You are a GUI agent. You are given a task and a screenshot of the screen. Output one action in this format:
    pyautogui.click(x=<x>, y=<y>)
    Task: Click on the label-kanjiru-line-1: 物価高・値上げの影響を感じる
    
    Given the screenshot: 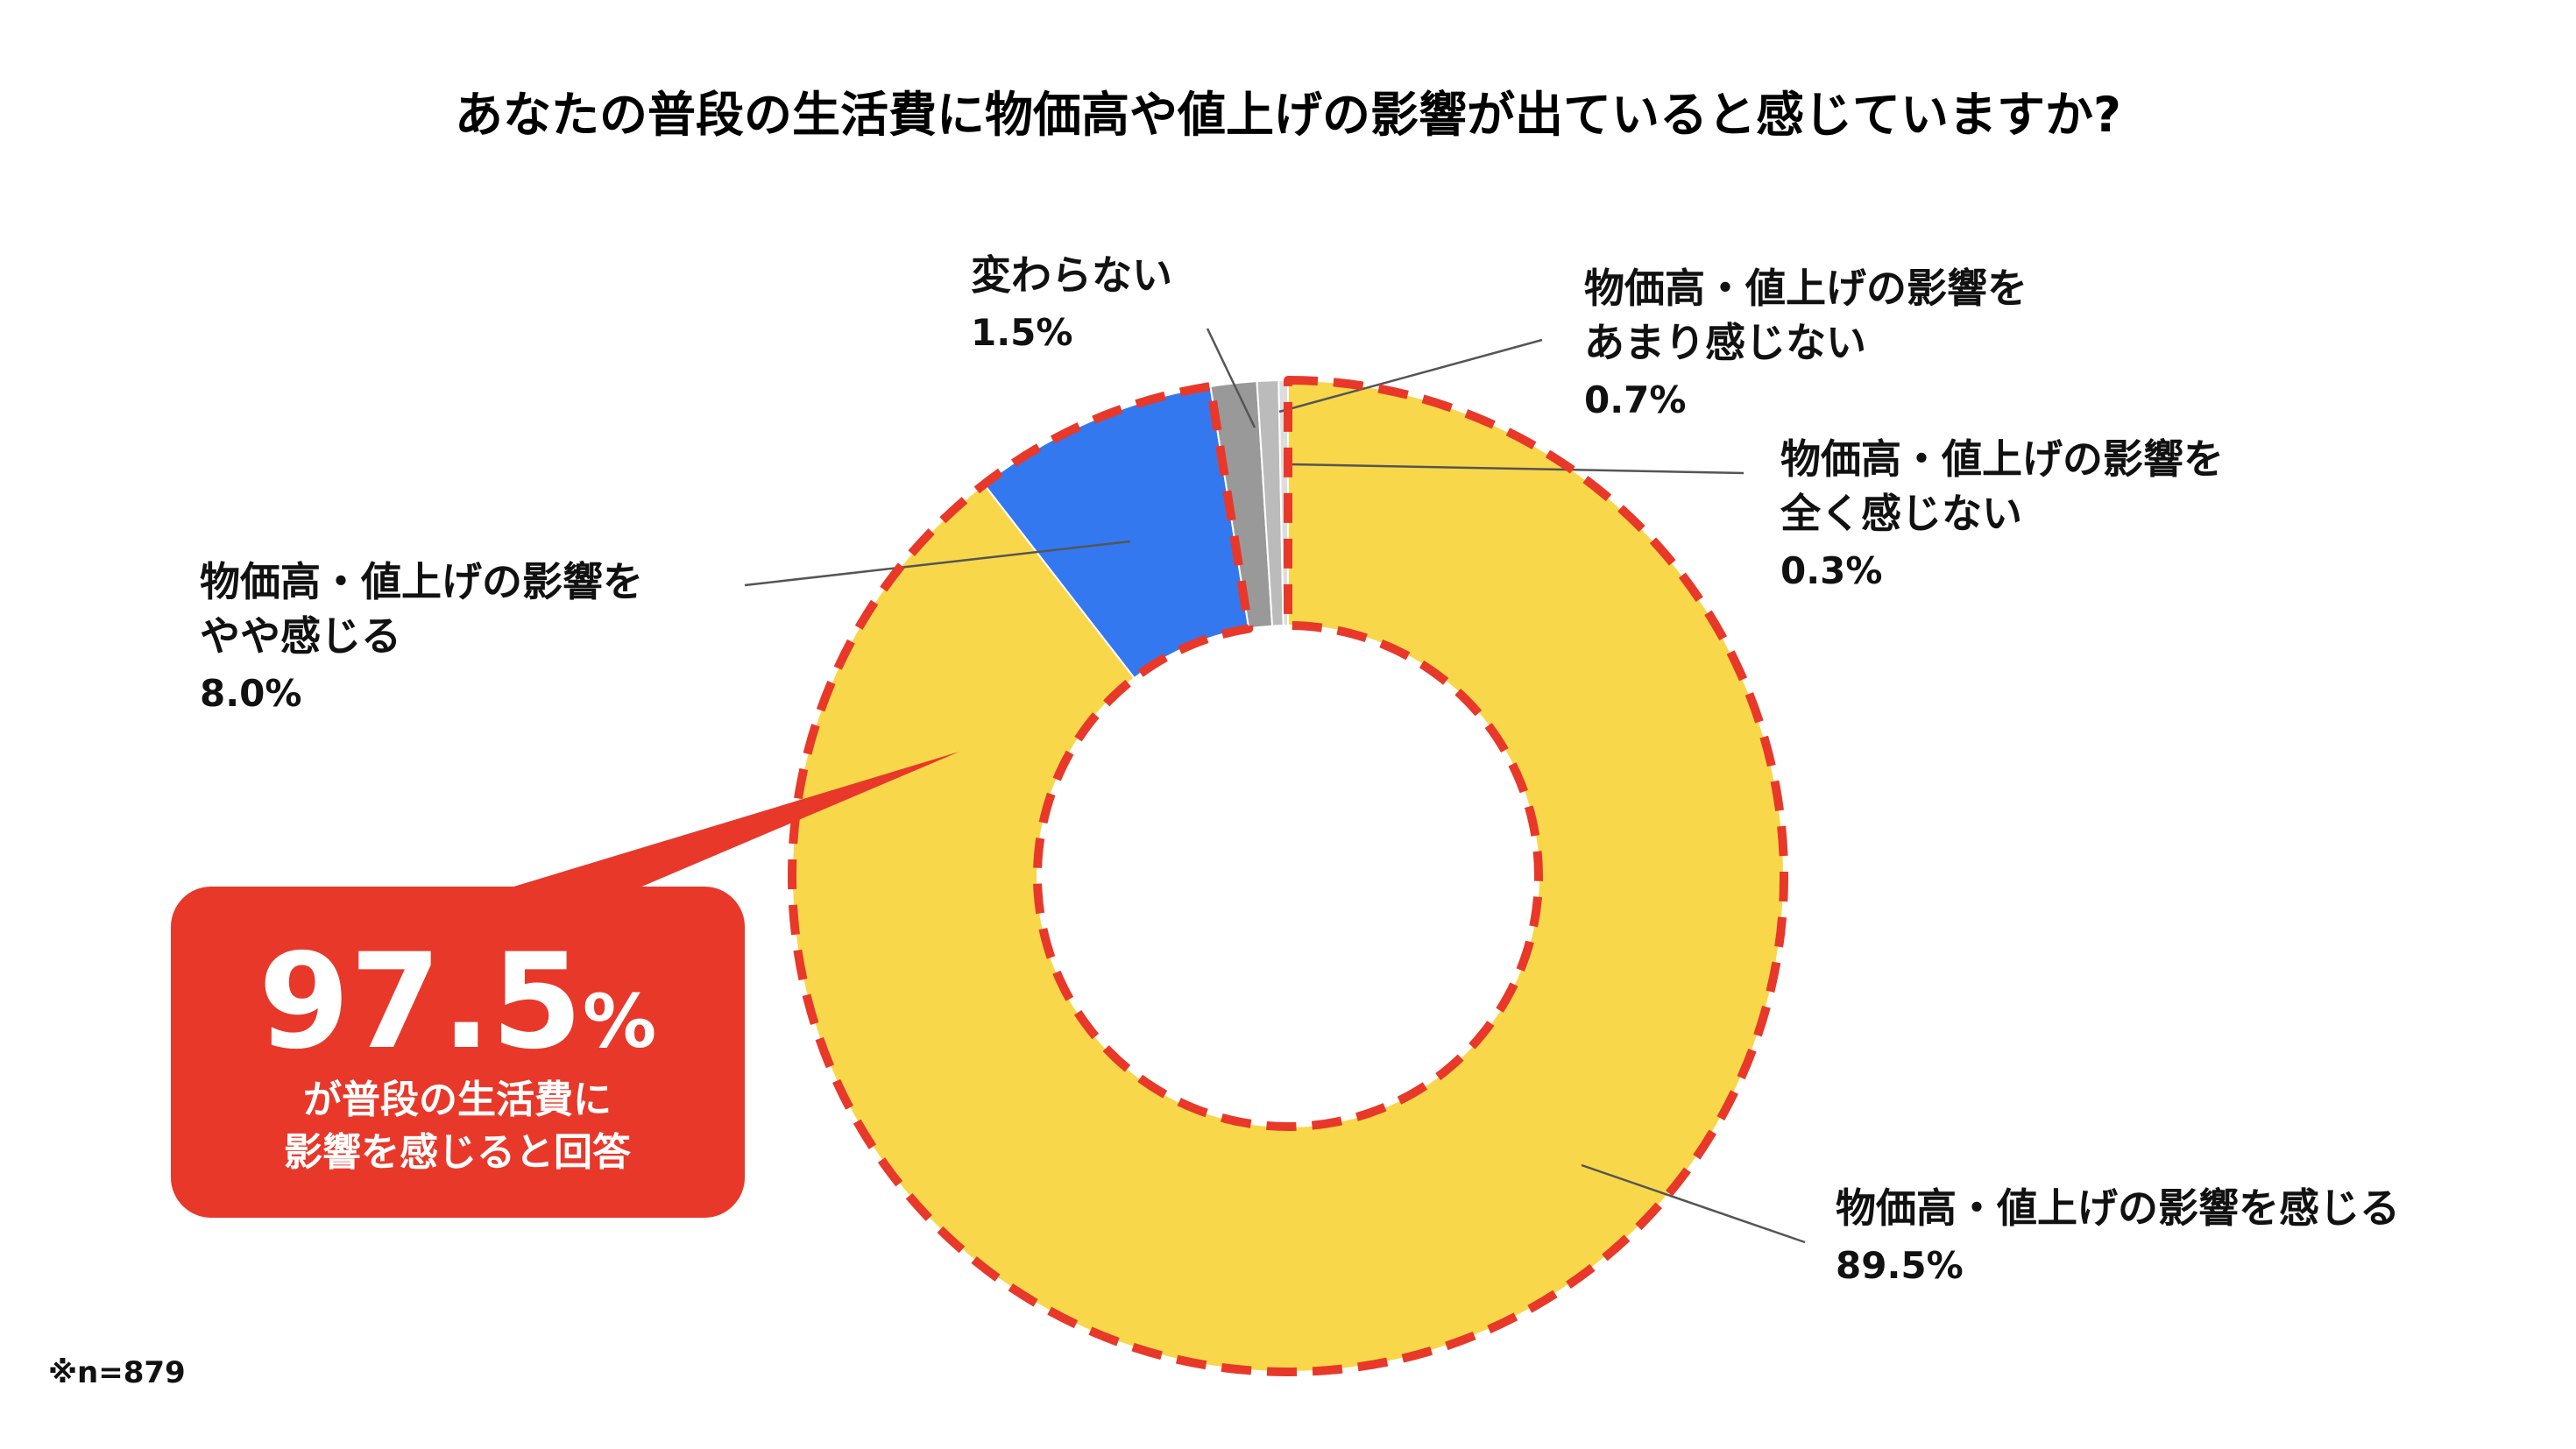 What is the action you would take?
    pyautogui.click(x=2118, y=1208)
    